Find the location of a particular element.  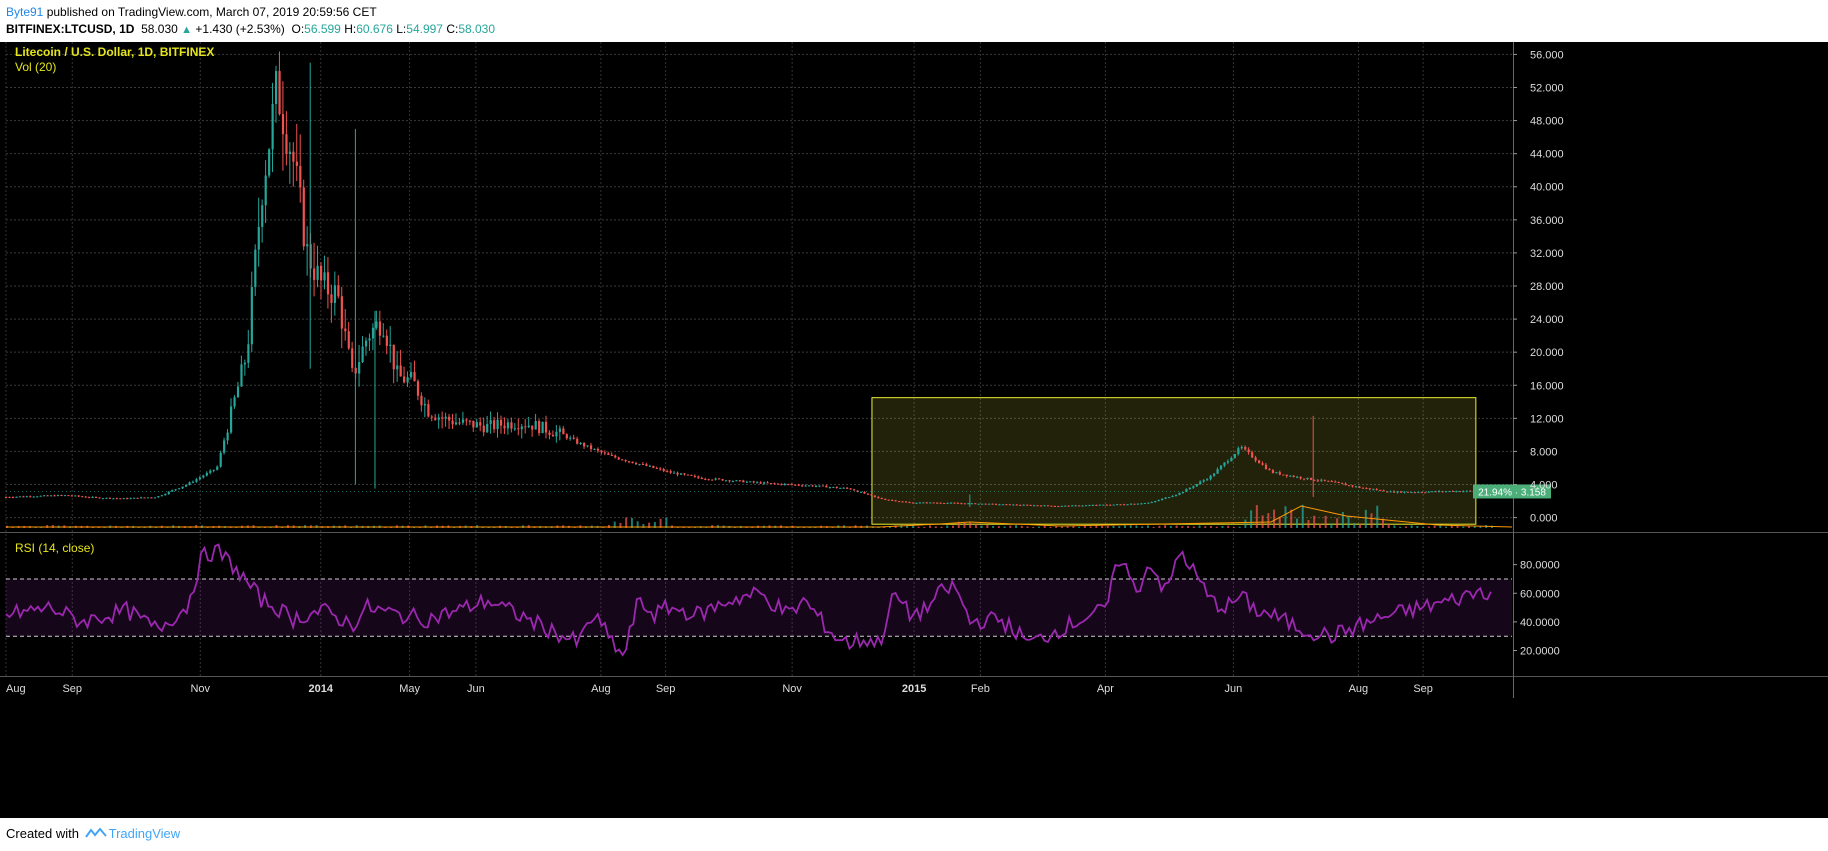

time-label: Sep is located at coordinates (666, 689).